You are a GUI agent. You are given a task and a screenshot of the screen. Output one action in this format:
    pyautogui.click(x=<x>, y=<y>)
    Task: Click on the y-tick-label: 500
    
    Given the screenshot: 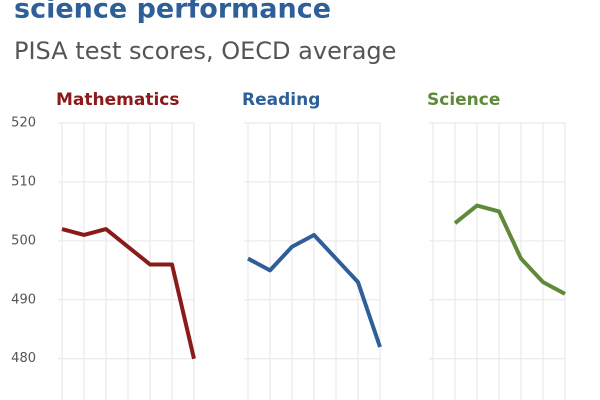 What is the action you would take?
    pyautogui.click(x=23, y=240)
    